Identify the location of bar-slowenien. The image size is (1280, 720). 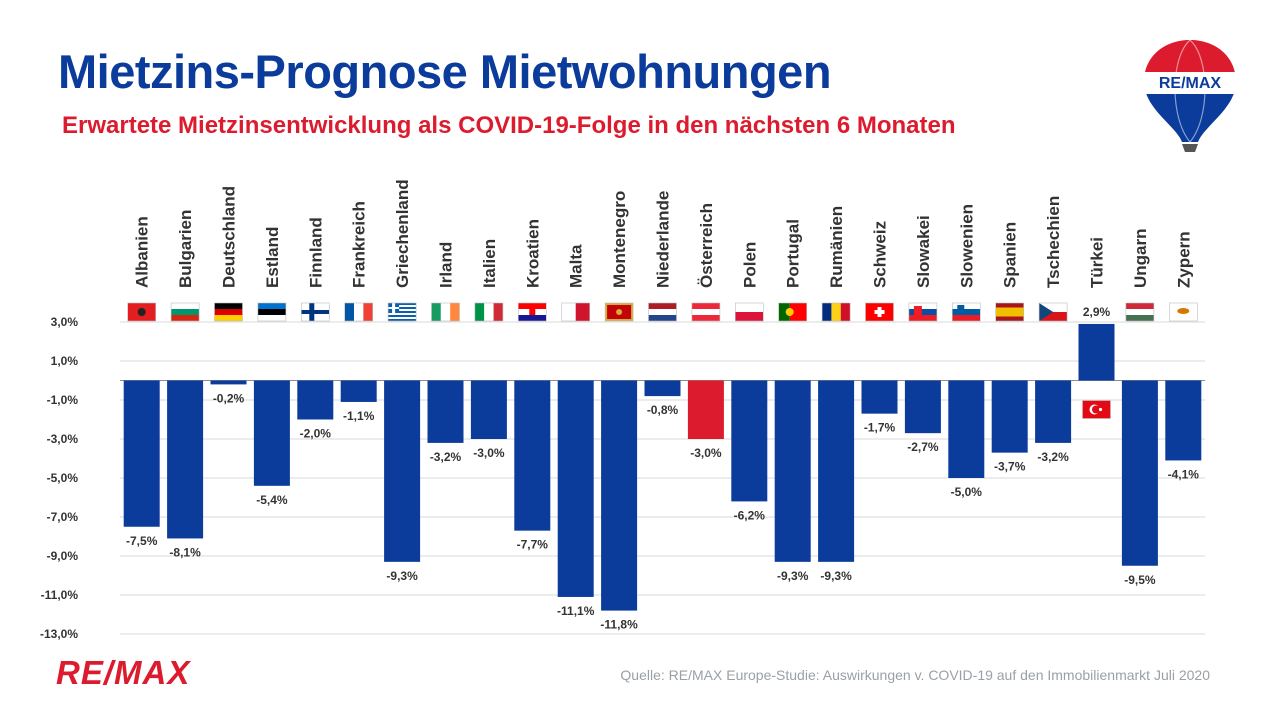
(966, 429).